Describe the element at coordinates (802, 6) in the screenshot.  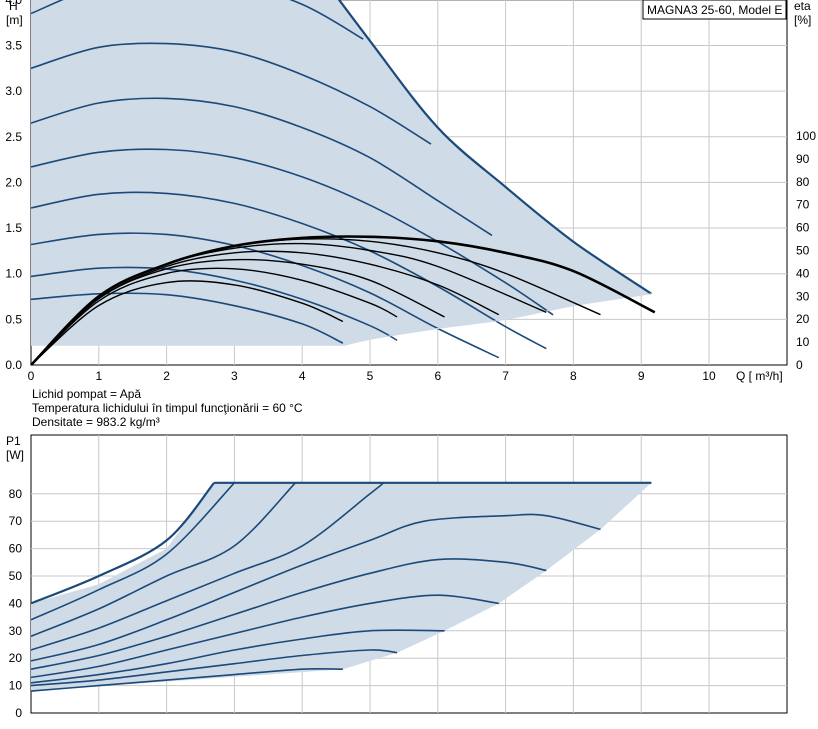
I see `eta-axis-label: eta` at that location.